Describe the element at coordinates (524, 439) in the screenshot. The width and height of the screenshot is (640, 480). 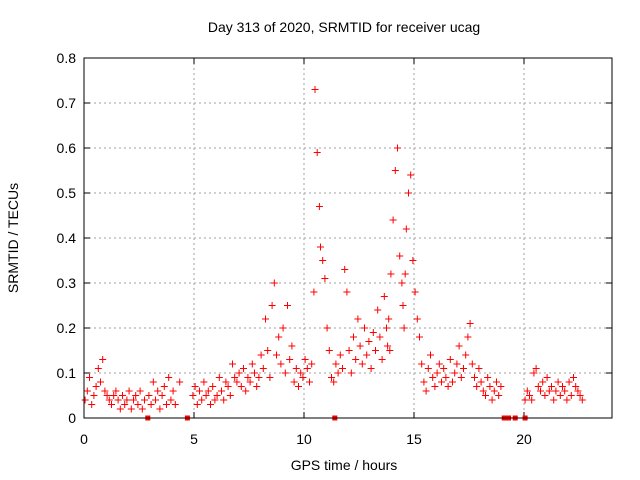
I see `x-tick-label: 20` at that location.